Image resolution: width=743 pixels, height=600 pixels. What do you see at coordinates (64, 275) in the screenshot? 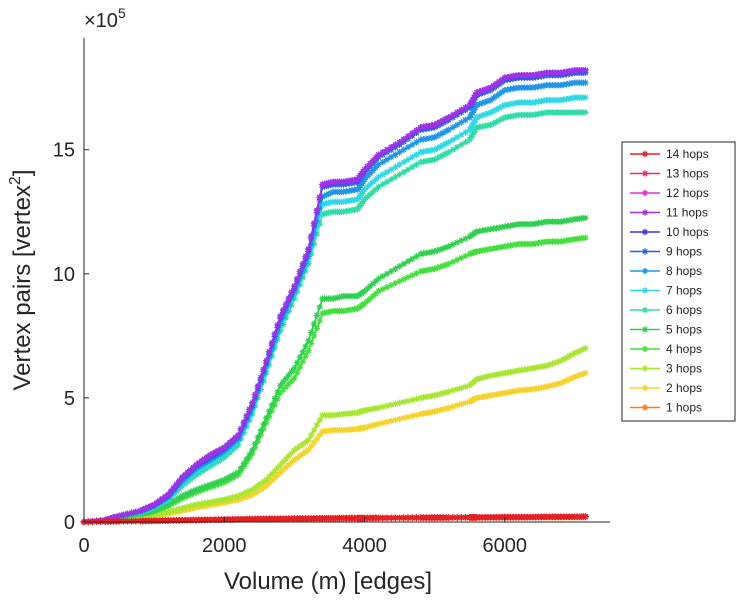
I see `y-tick-label: 10` at bounding box center [64, 275].